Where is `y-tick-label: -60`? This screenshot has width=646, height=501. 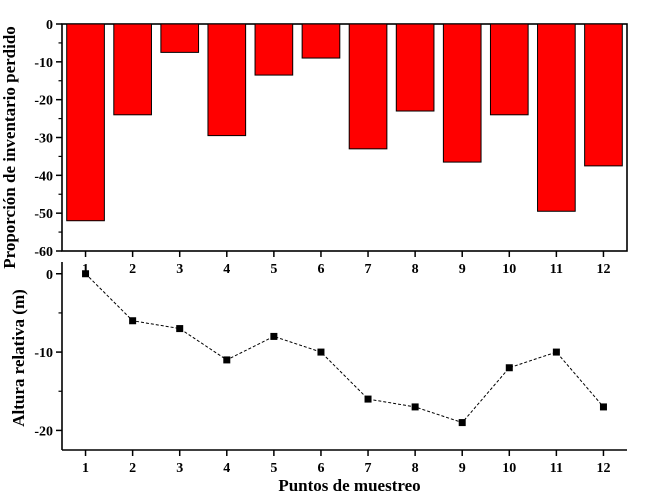
y-tick-label: -60 is located at coordinates (43, 252).